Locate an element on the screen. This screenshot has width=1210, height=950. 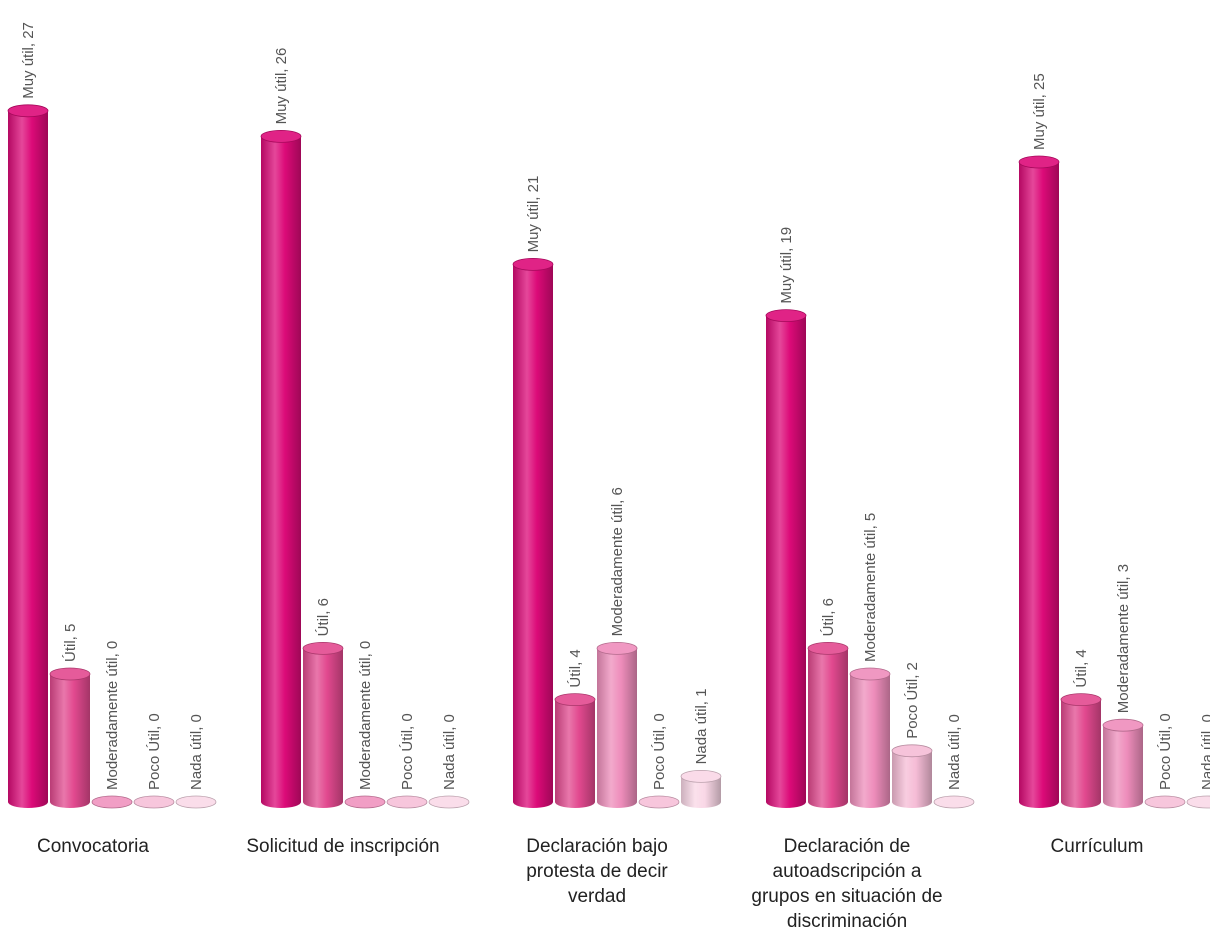
data-label: Moderadamente útil, 3 is located at coordinates (1123, 638).